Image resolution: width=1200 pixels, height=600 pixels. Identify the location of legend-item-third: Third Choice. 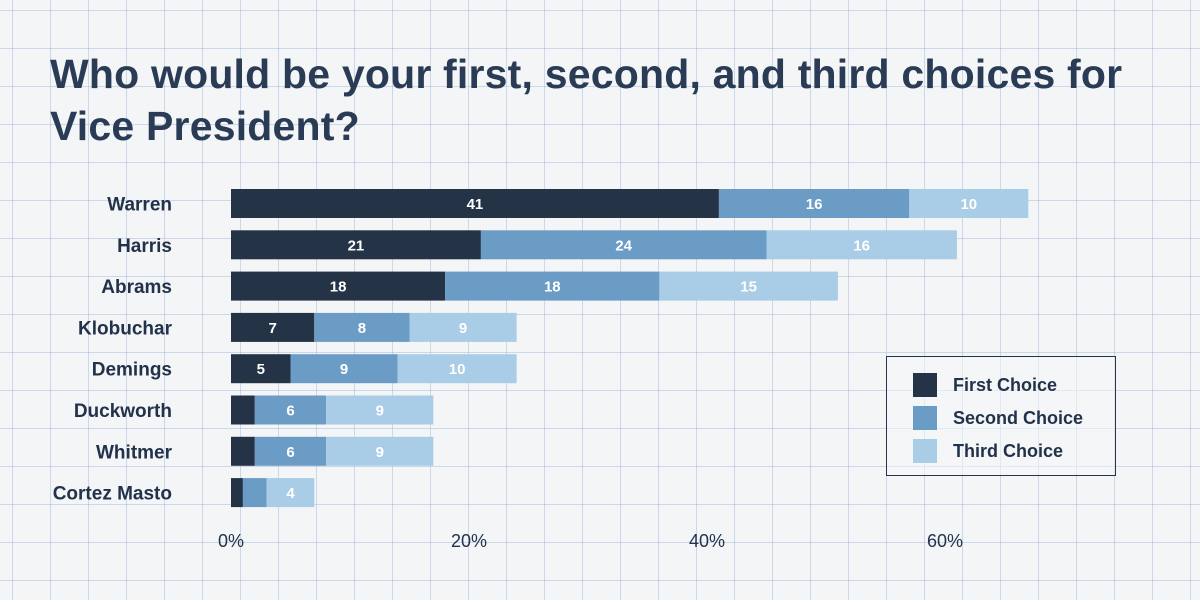
(988, 451).